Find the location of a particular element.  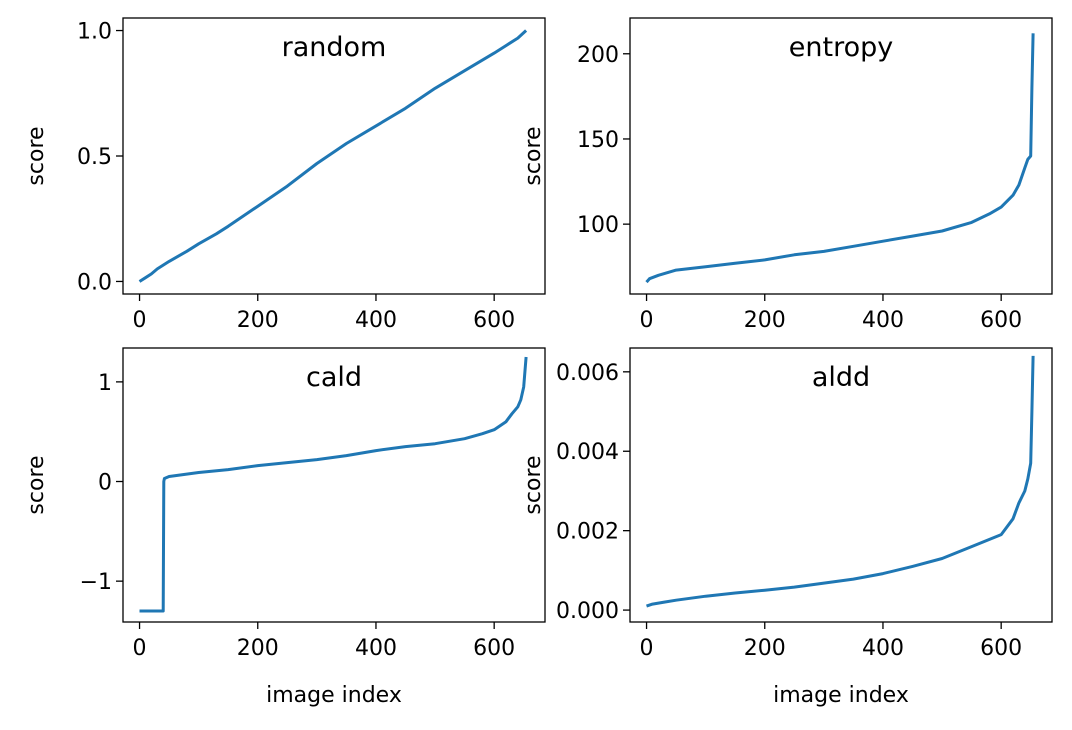

y-tick-label: 1 is located at coordinates (105, 383).